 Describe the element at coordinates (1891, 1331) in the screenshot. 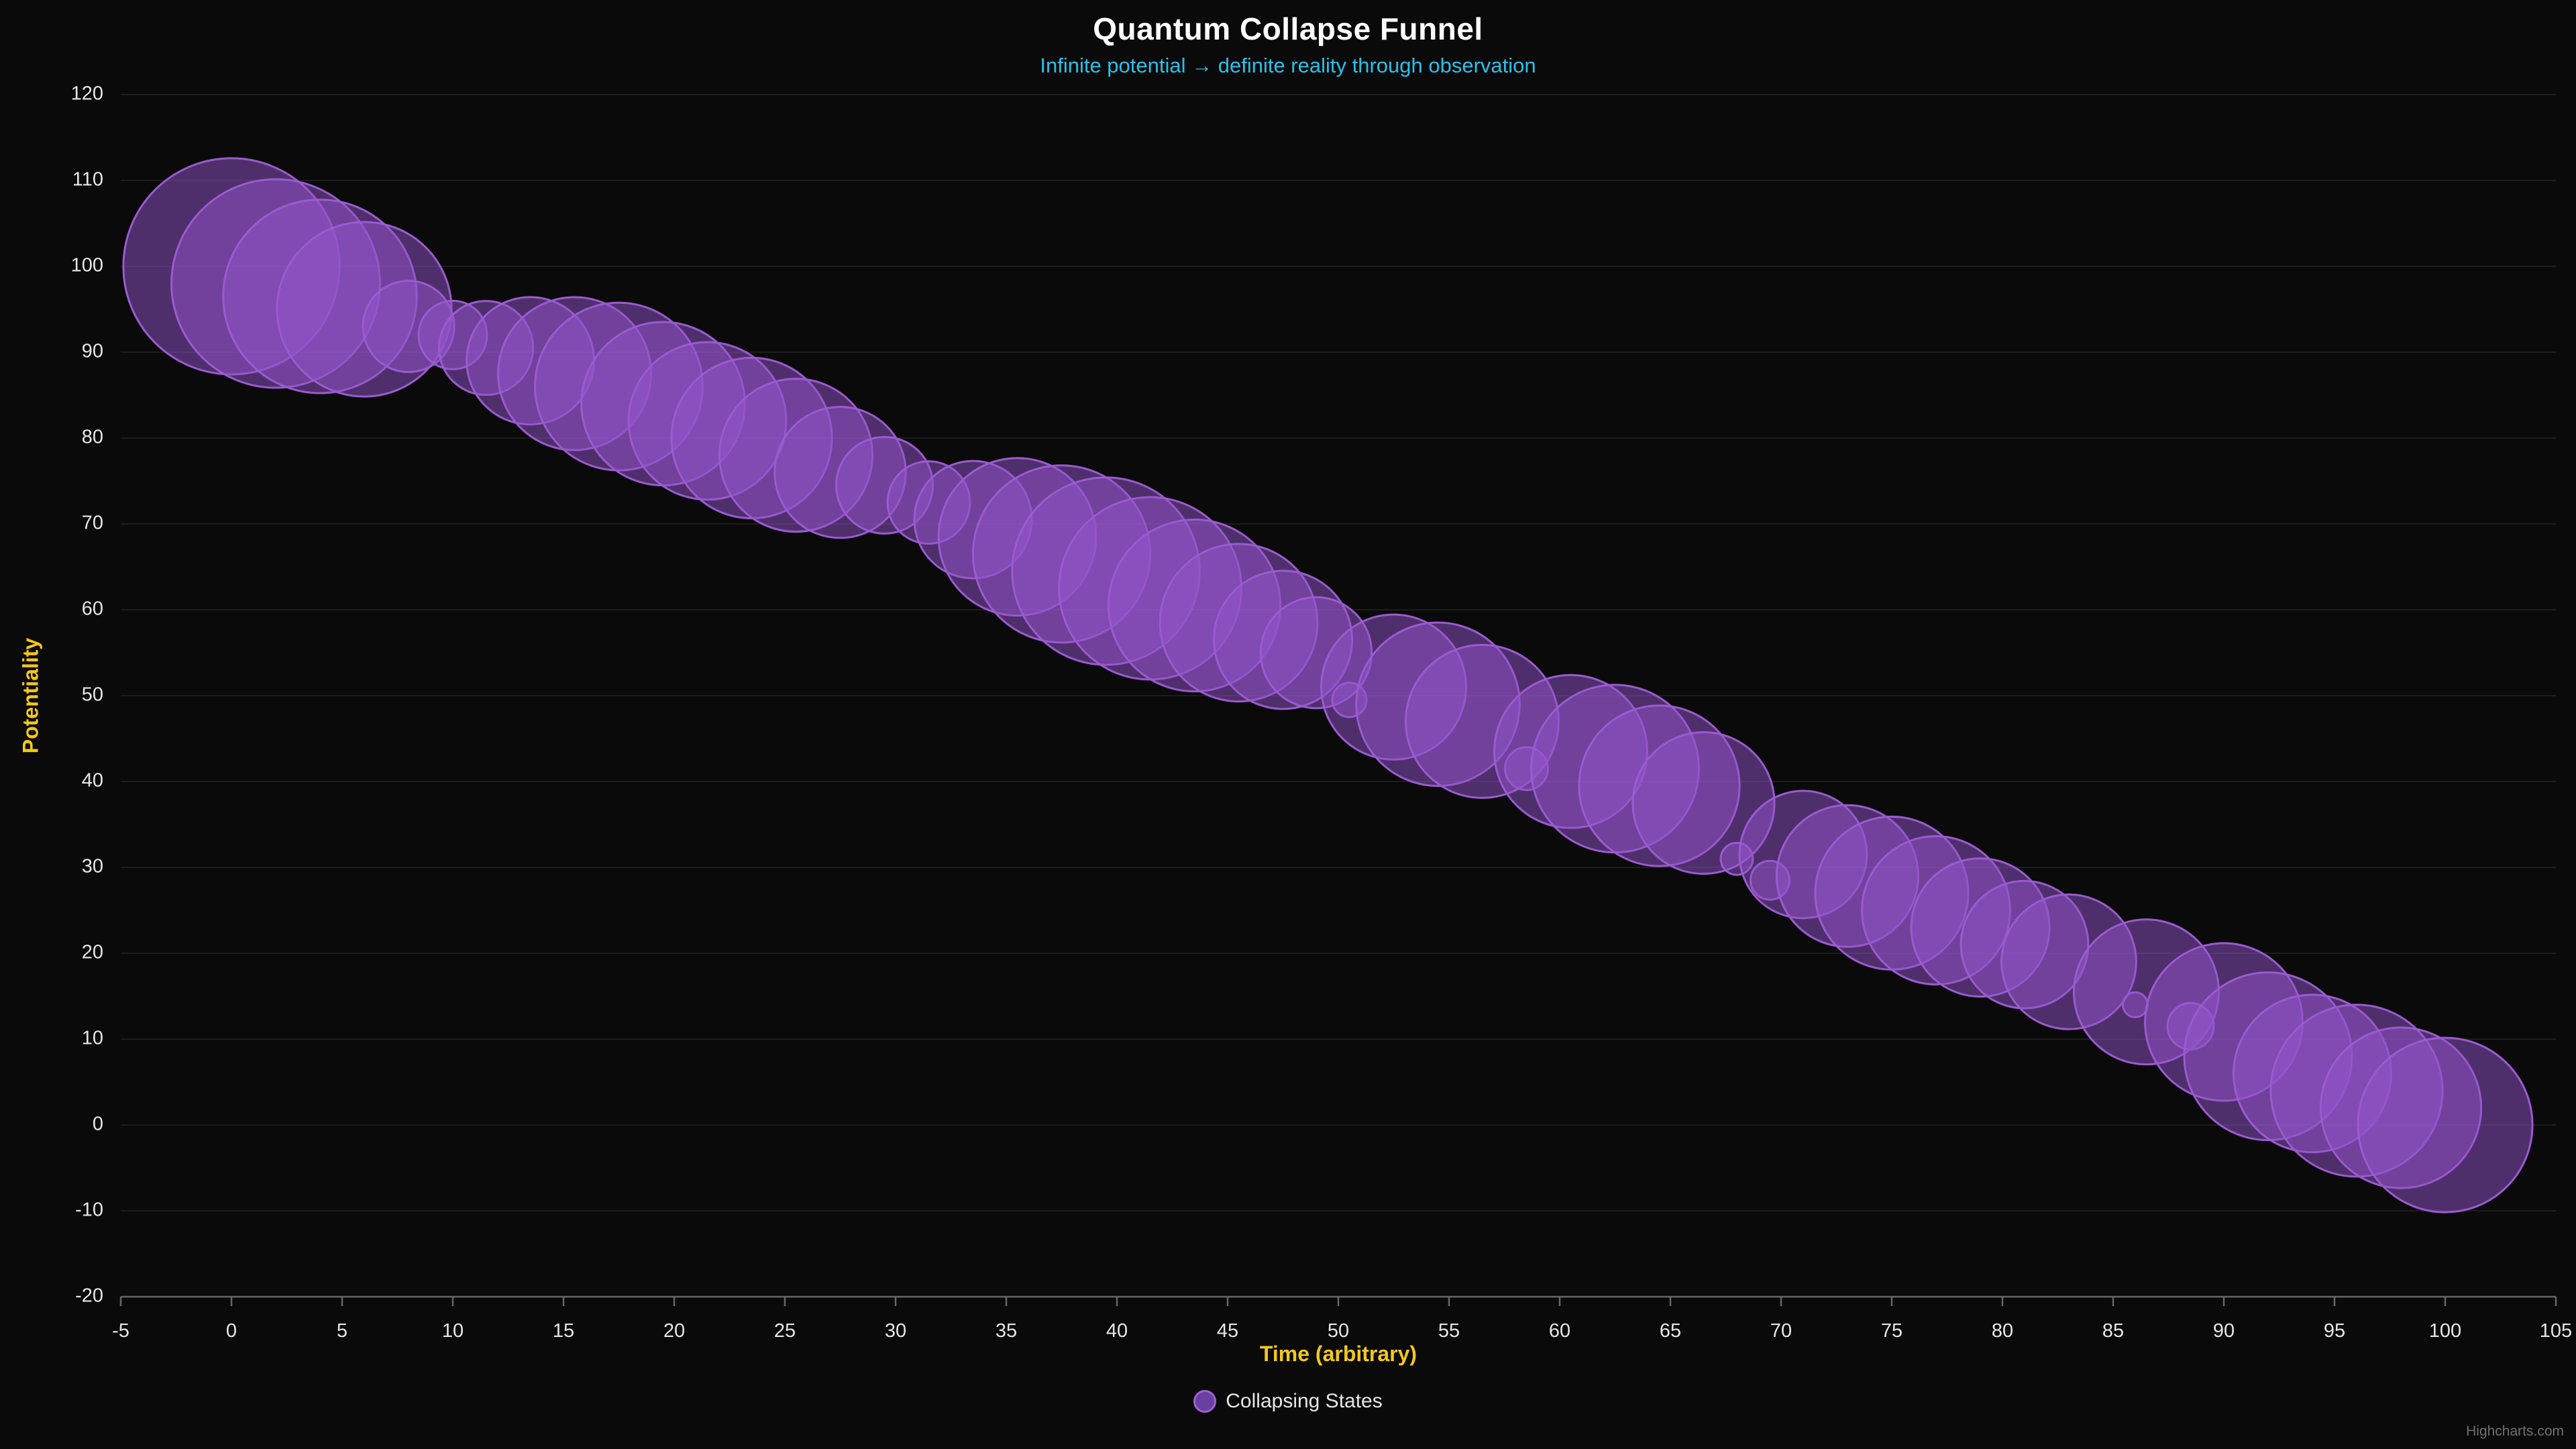

I see `x-tick-label: 75` at that location.